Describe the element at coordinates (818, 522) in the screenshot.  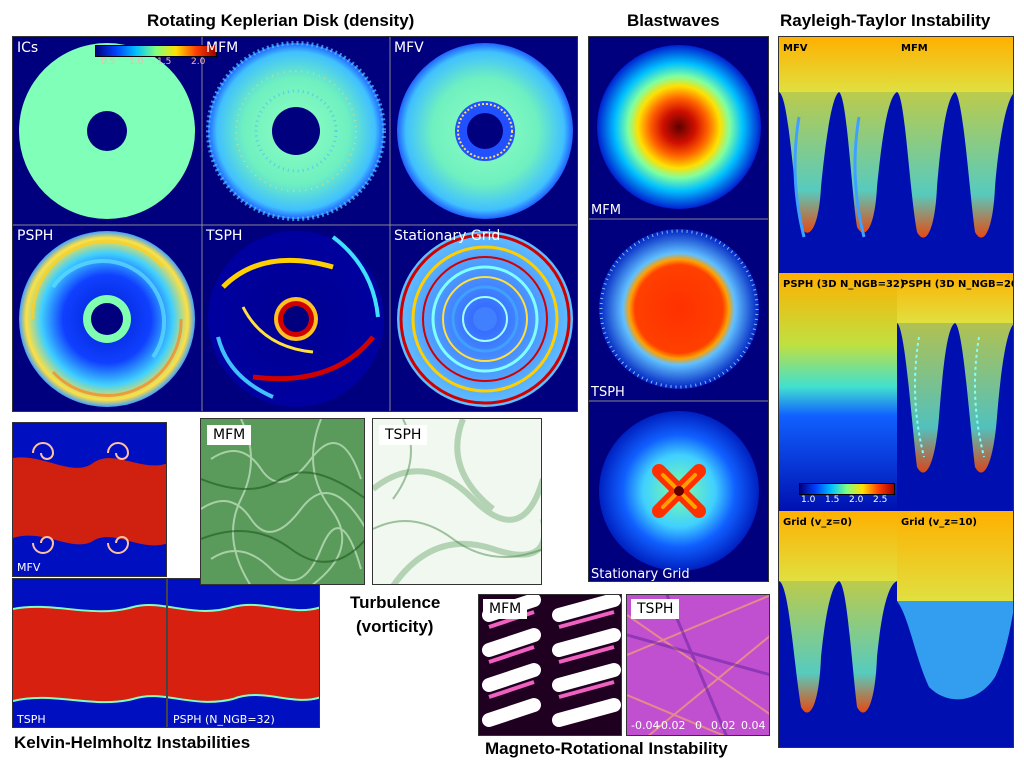
I see `rt-label-grid-vz0: Grid (v_z=0)` at that location.